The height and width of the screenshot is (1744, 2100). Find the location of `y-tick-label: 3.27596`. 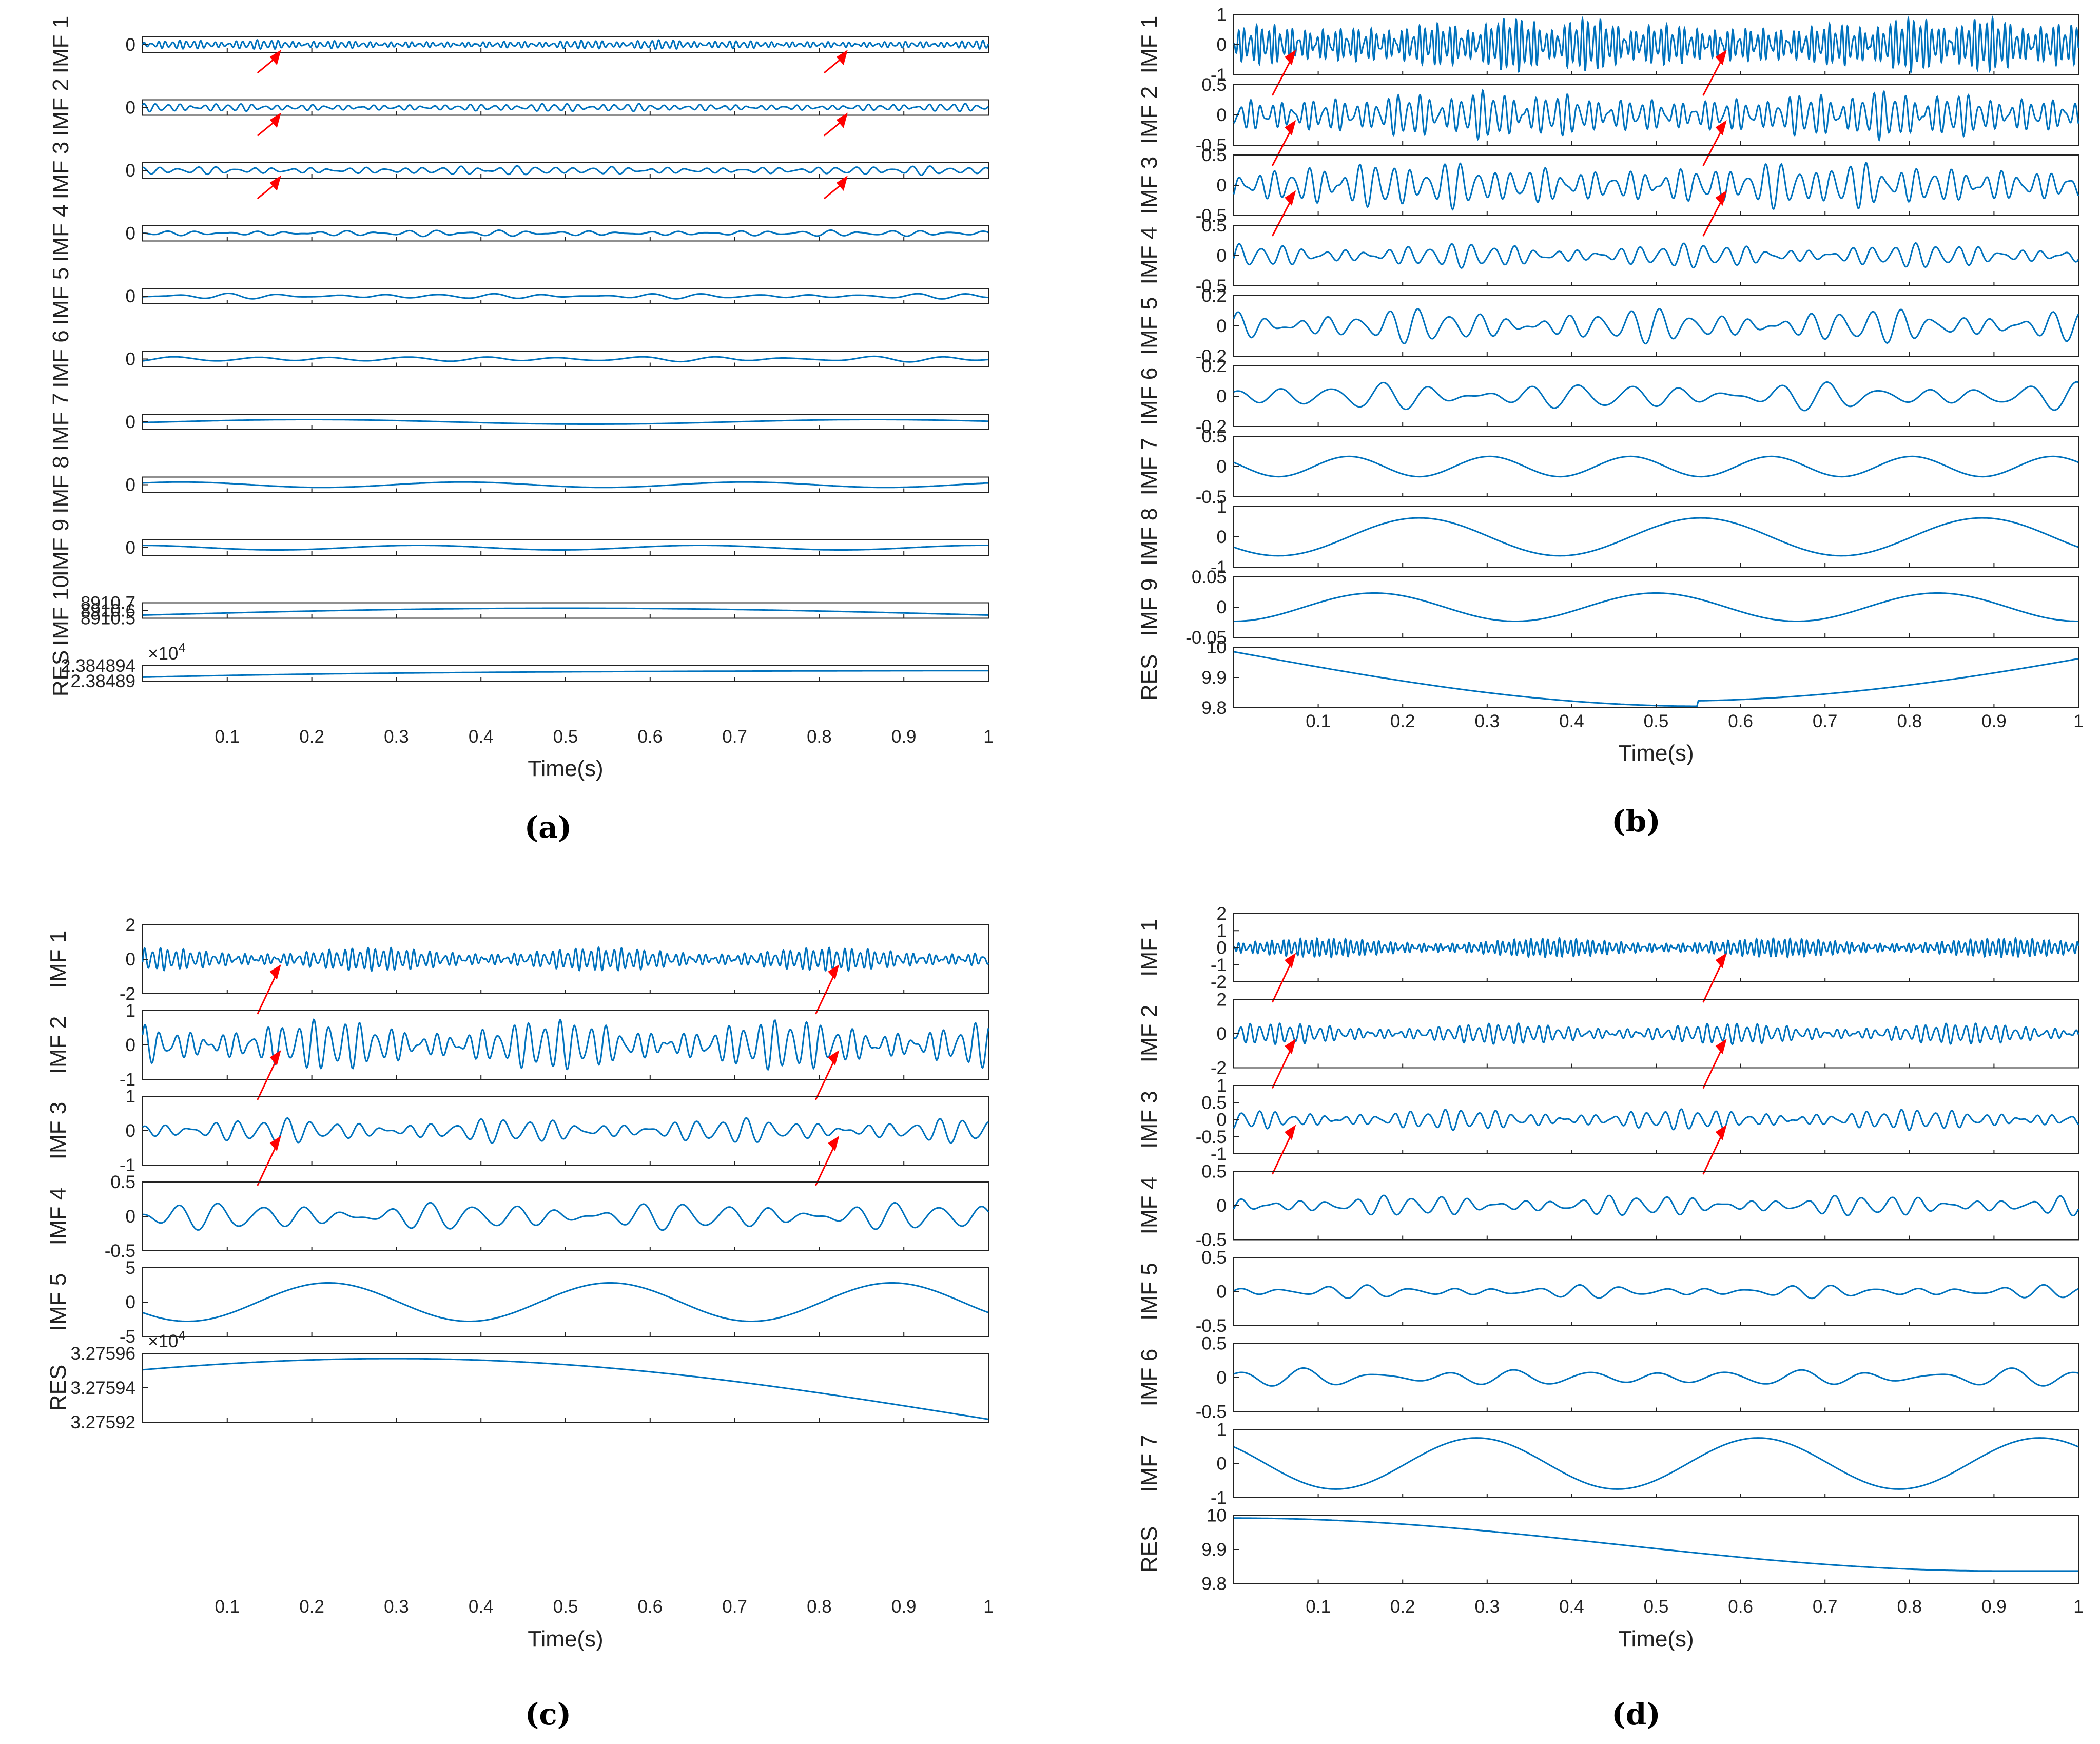

y-tick-label: 3.27596 is located at coordinates (102, 1354).